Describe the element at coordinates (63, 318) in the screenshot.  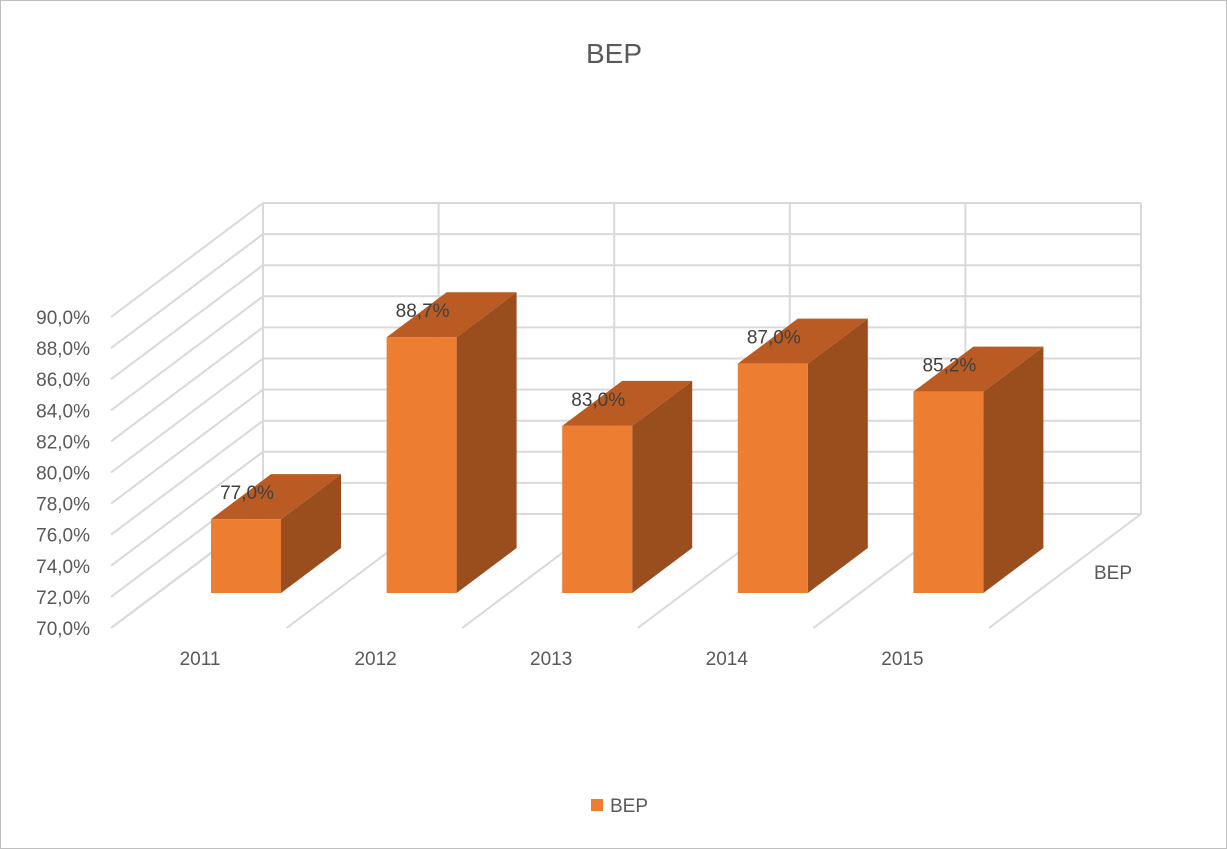
I see `y-tick-label: 90,0%` at that location.